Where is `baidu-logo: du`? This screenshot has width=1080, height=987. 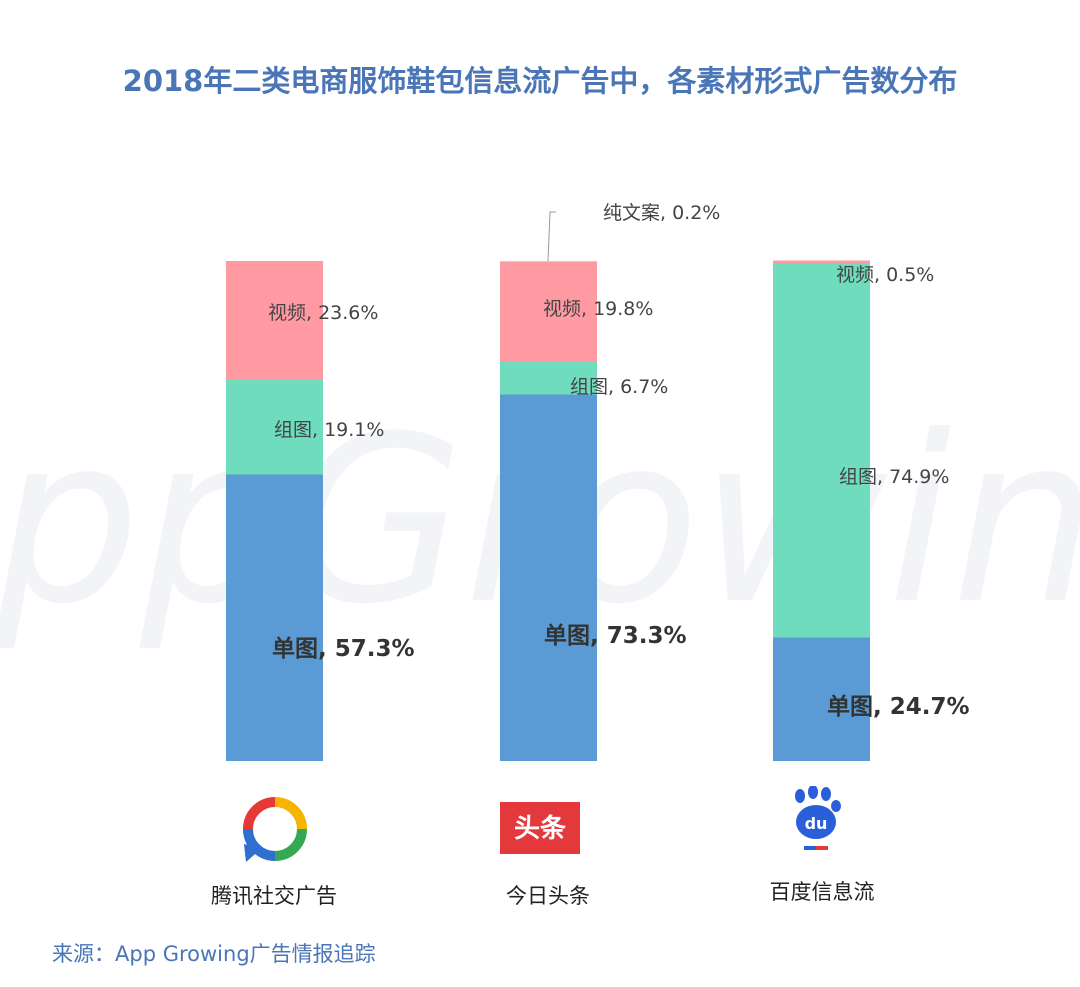
baidu-logo: du is located at coordinates (818, 818).